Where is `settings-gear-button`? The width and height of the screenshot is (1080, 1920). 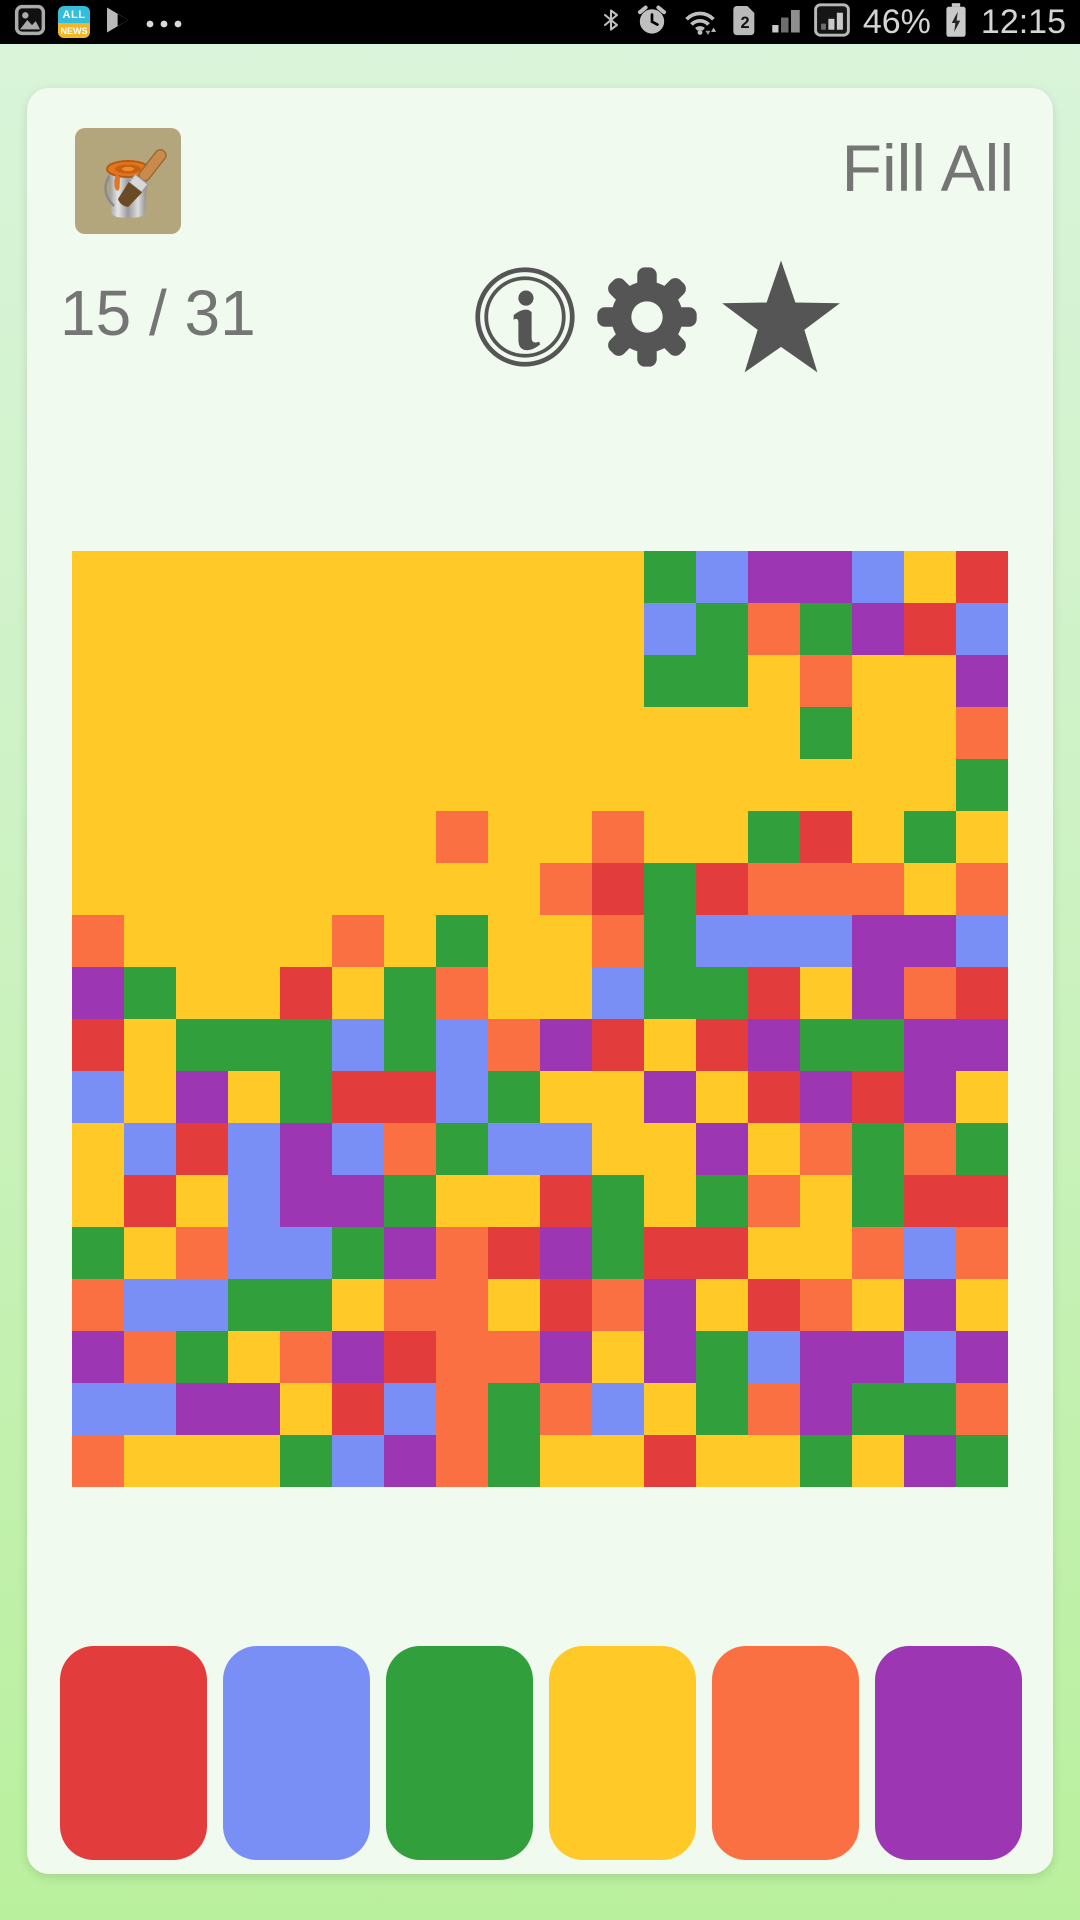
settings-gear-button is located at coordinates (647, 319).